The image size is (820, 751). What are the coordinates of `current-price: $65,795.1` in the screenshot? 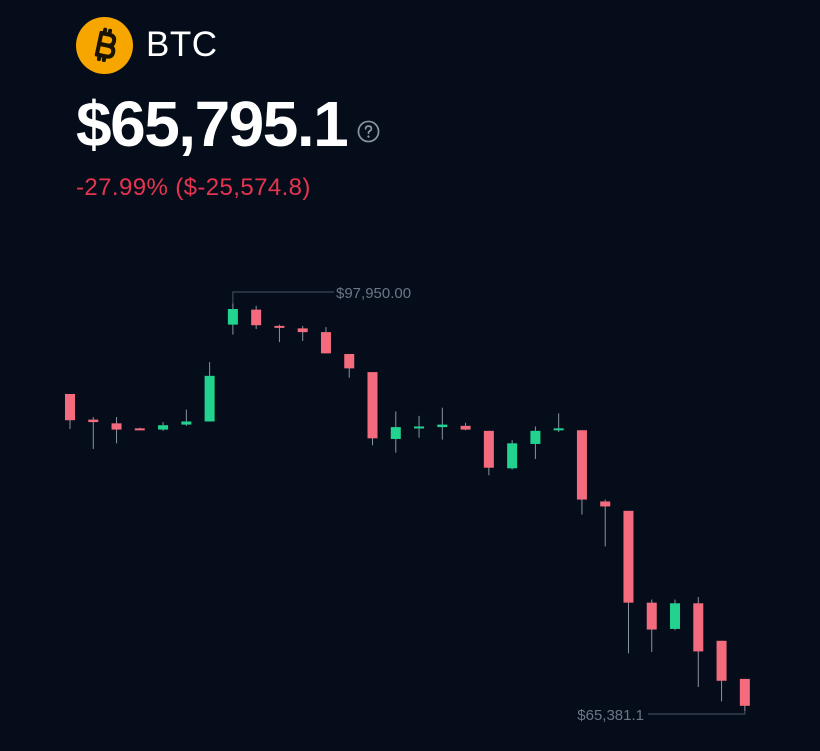 It's located at (212, 124).